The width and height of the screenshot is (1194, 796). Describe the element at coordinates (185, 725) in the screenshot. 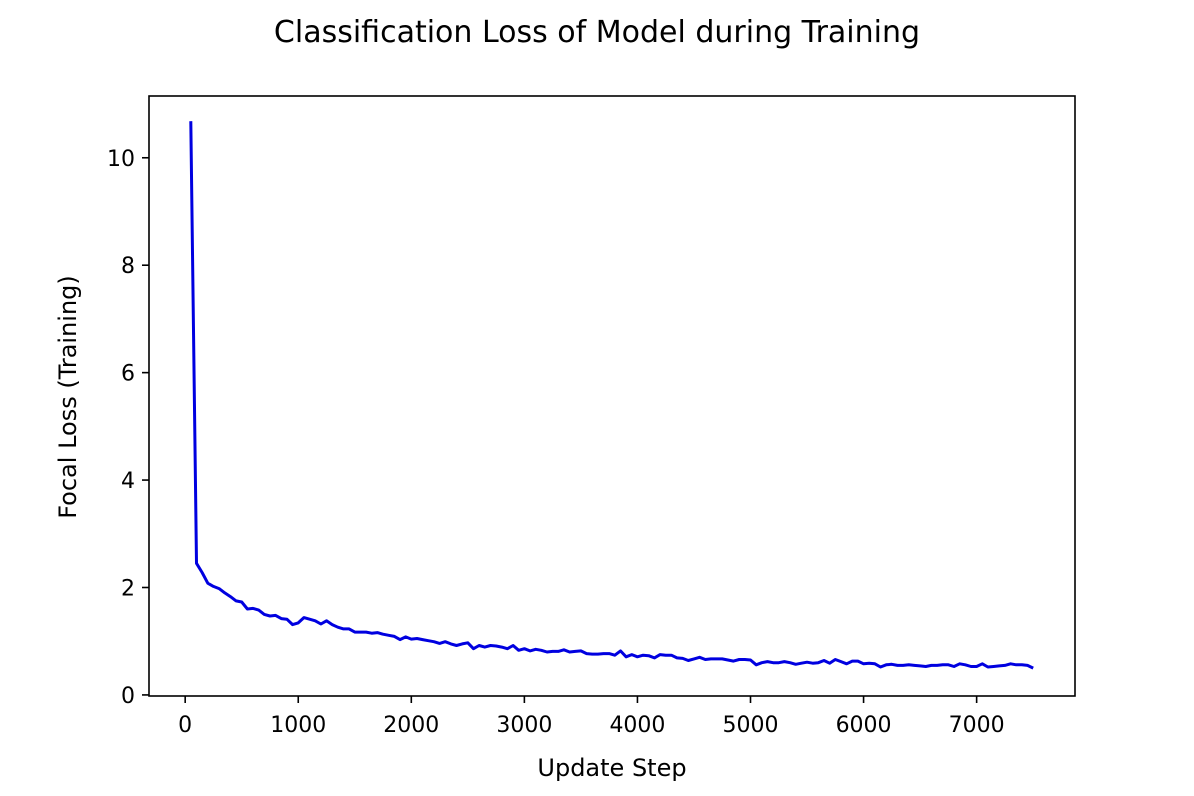

I see `x-tick-label: 0` at that location.